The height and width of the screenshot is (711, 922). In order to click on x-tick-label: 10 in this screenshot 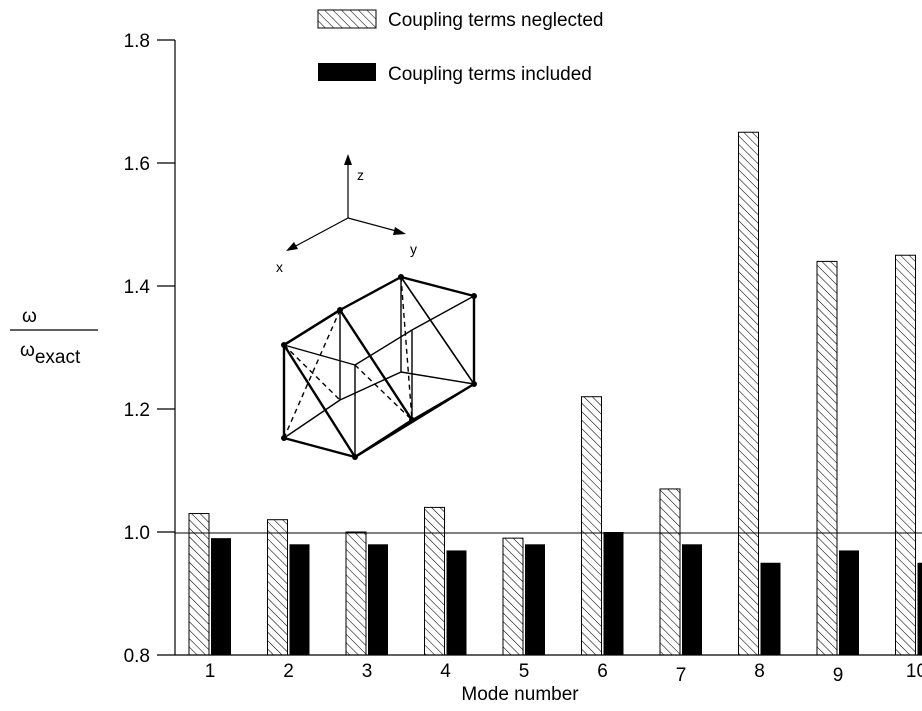, I will do `click(914, 671)`.